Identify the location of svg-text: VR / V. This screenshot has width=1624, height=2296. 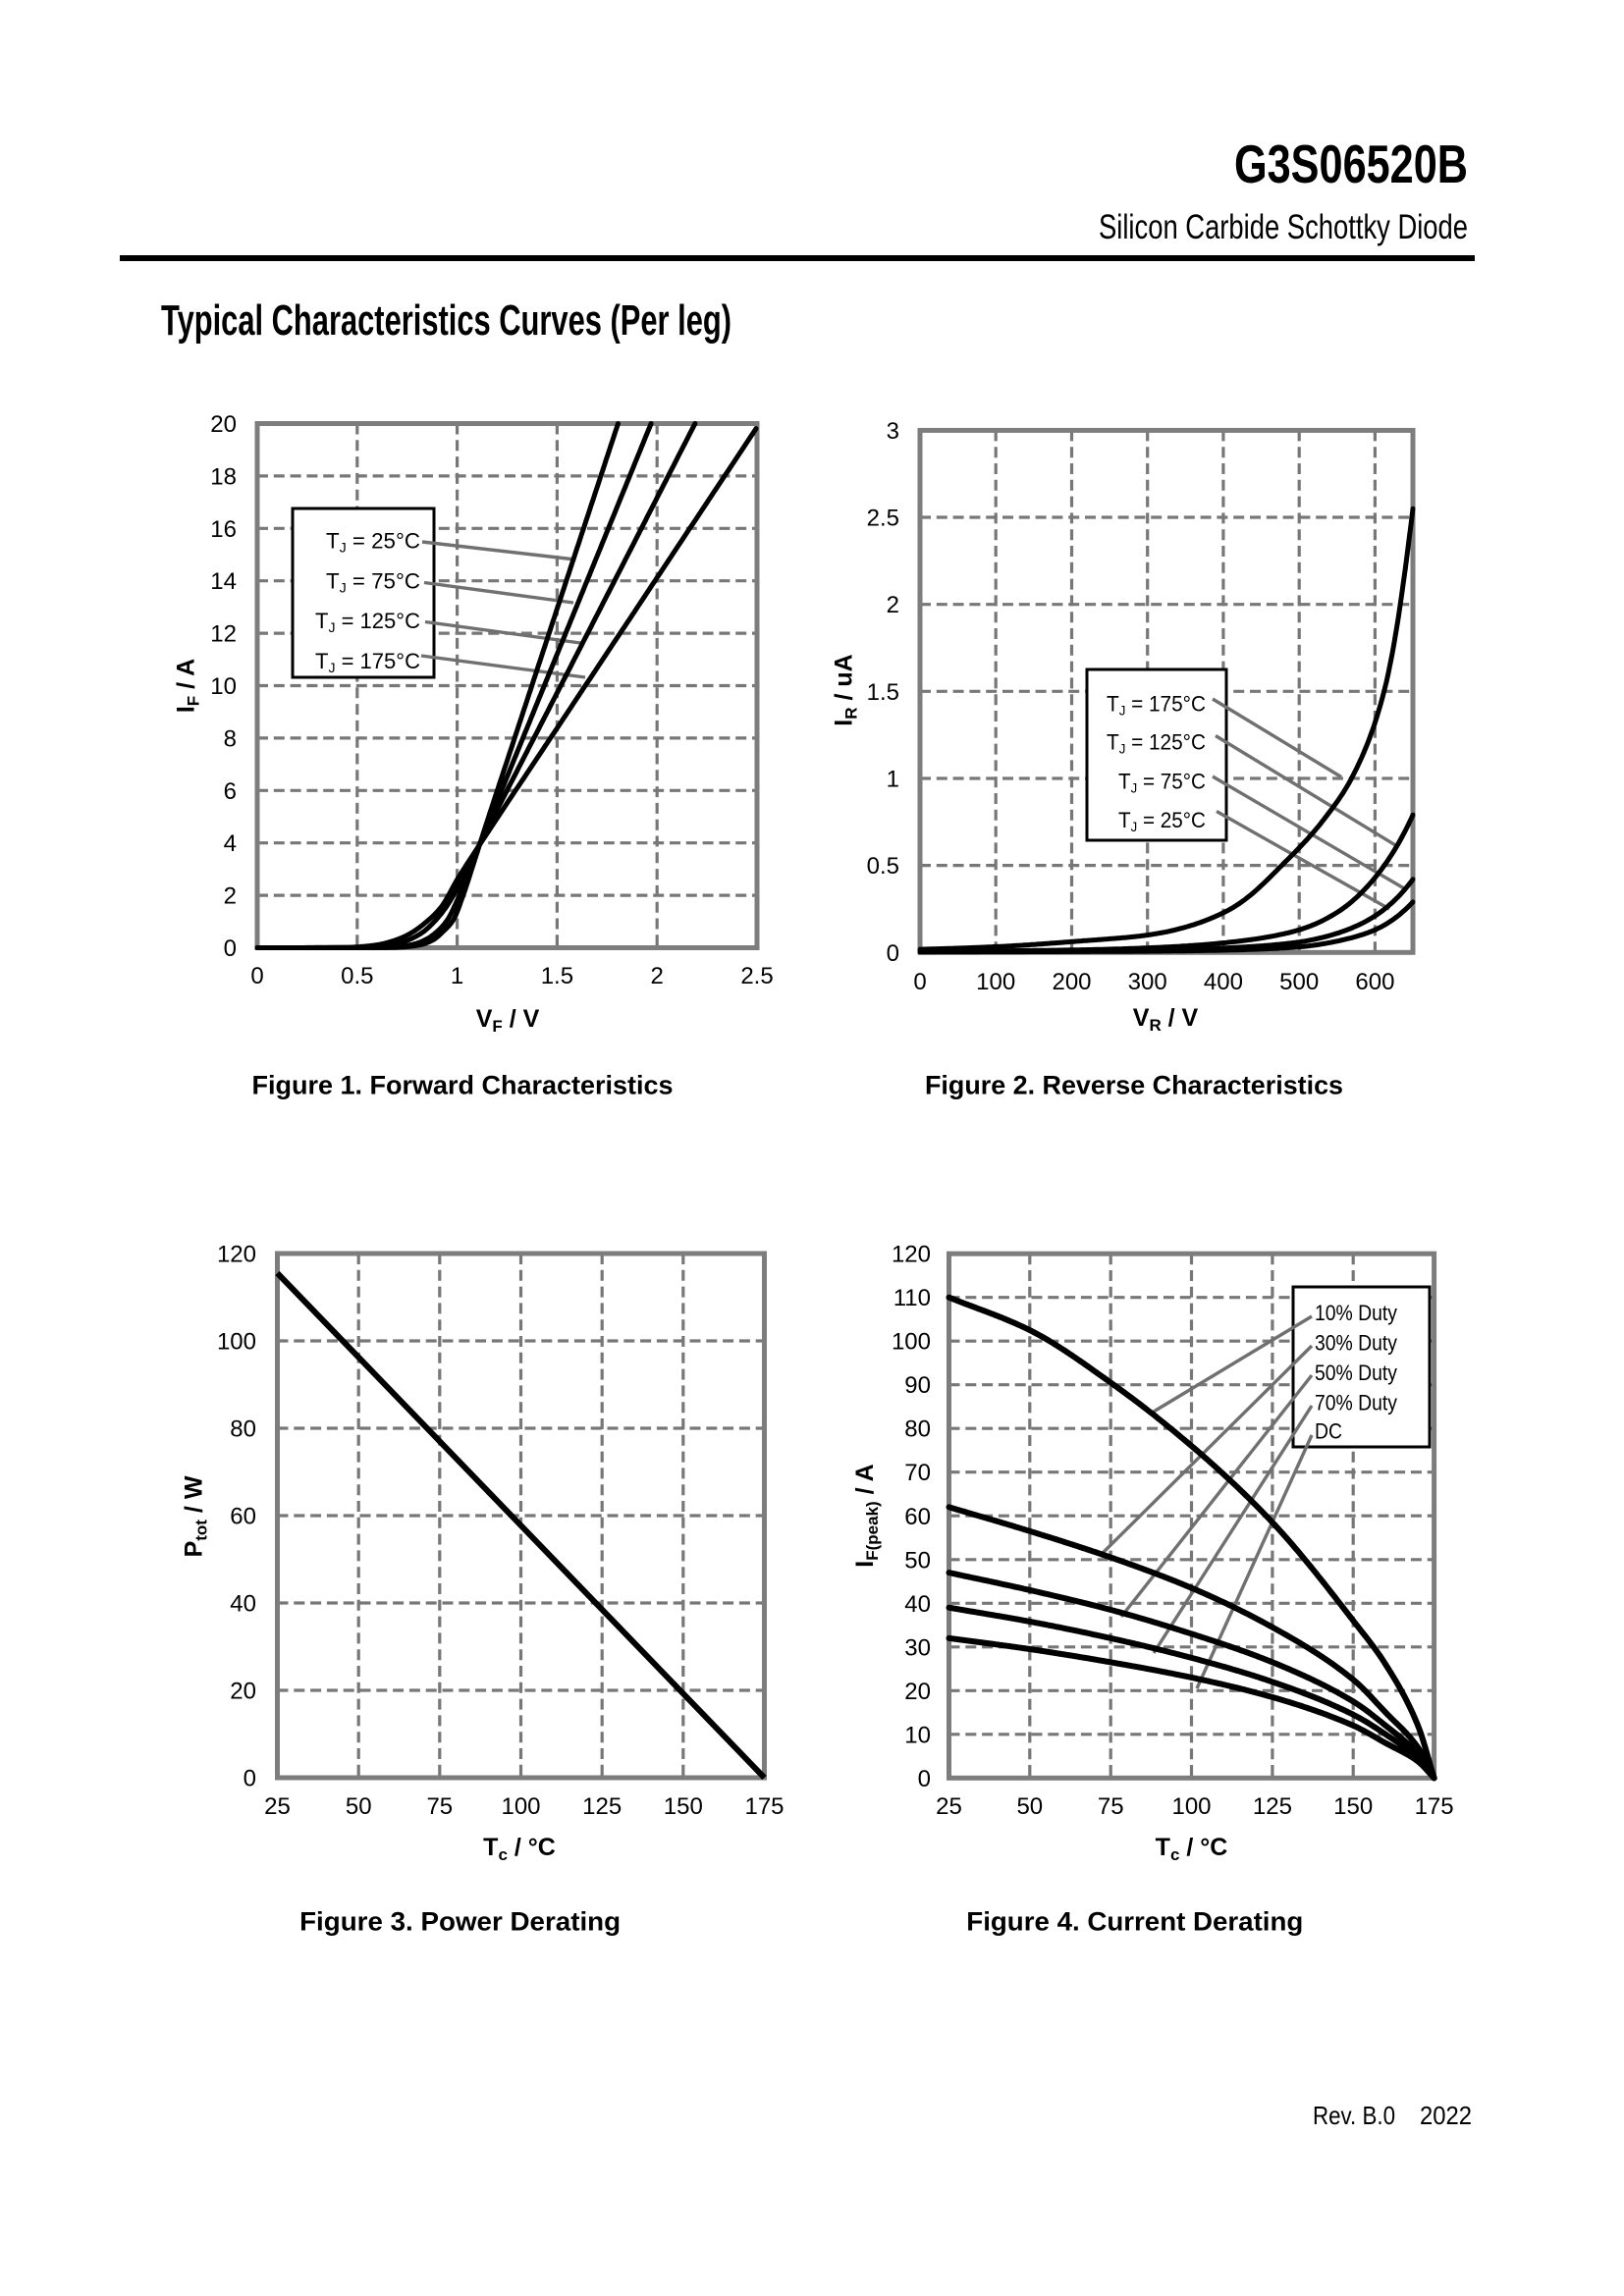
(1166, 1019).